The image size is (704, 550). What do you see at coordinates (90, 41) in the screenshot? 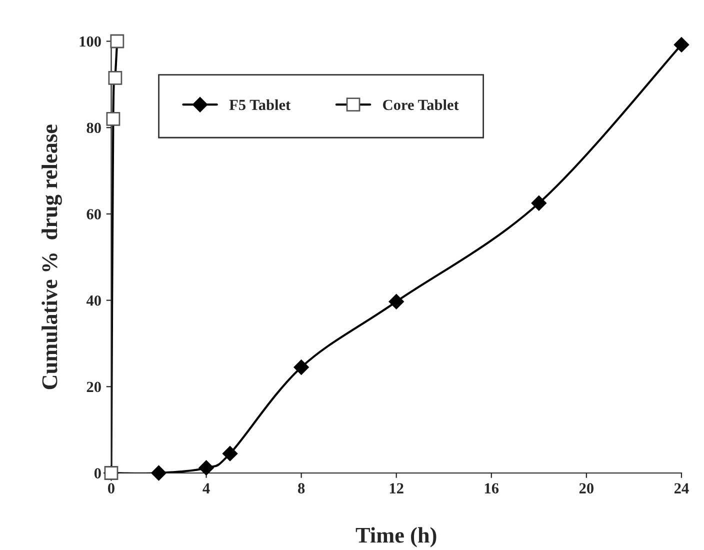
I see `y-tick-label: 100` at bounding box center [90, 41].